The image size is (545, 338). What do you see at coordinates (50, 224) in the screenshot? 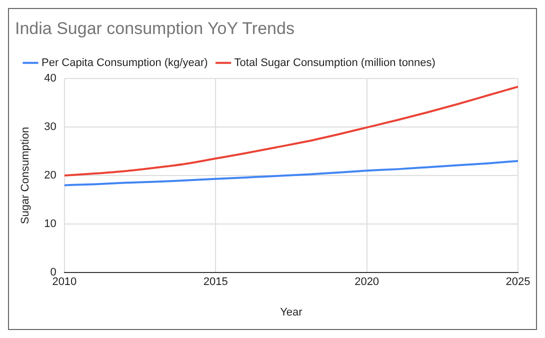
I see `y-tick-label: 10` at bounding box center [50, 224].